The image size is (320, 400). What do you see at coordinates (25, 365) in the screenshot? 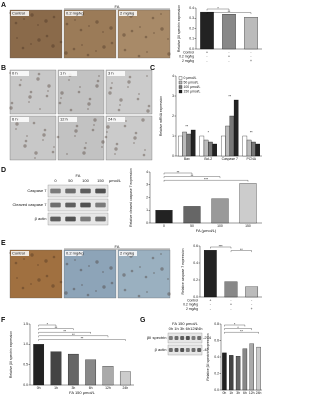
I see `y-tick-label: 0.5` at bounding box center [25, 365].